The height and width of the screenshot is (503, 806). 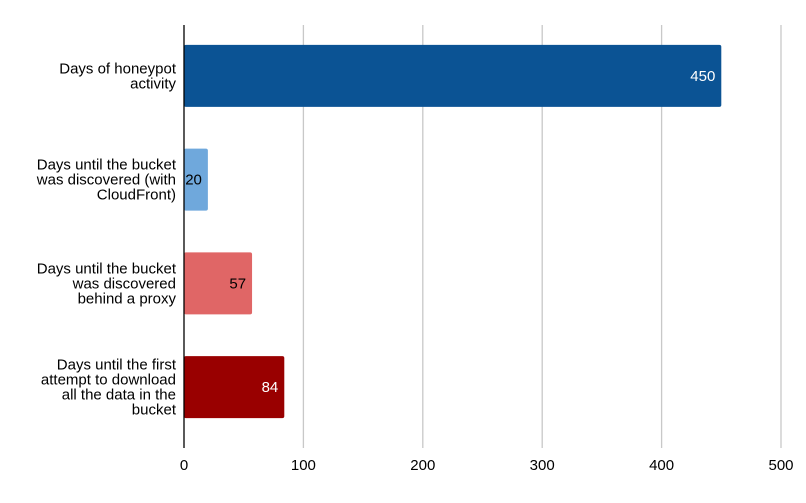 What do you see at coordinates (303, 465) in the screenshot?
I see `x-tick-label: 100` at bounding box center [303, 465].